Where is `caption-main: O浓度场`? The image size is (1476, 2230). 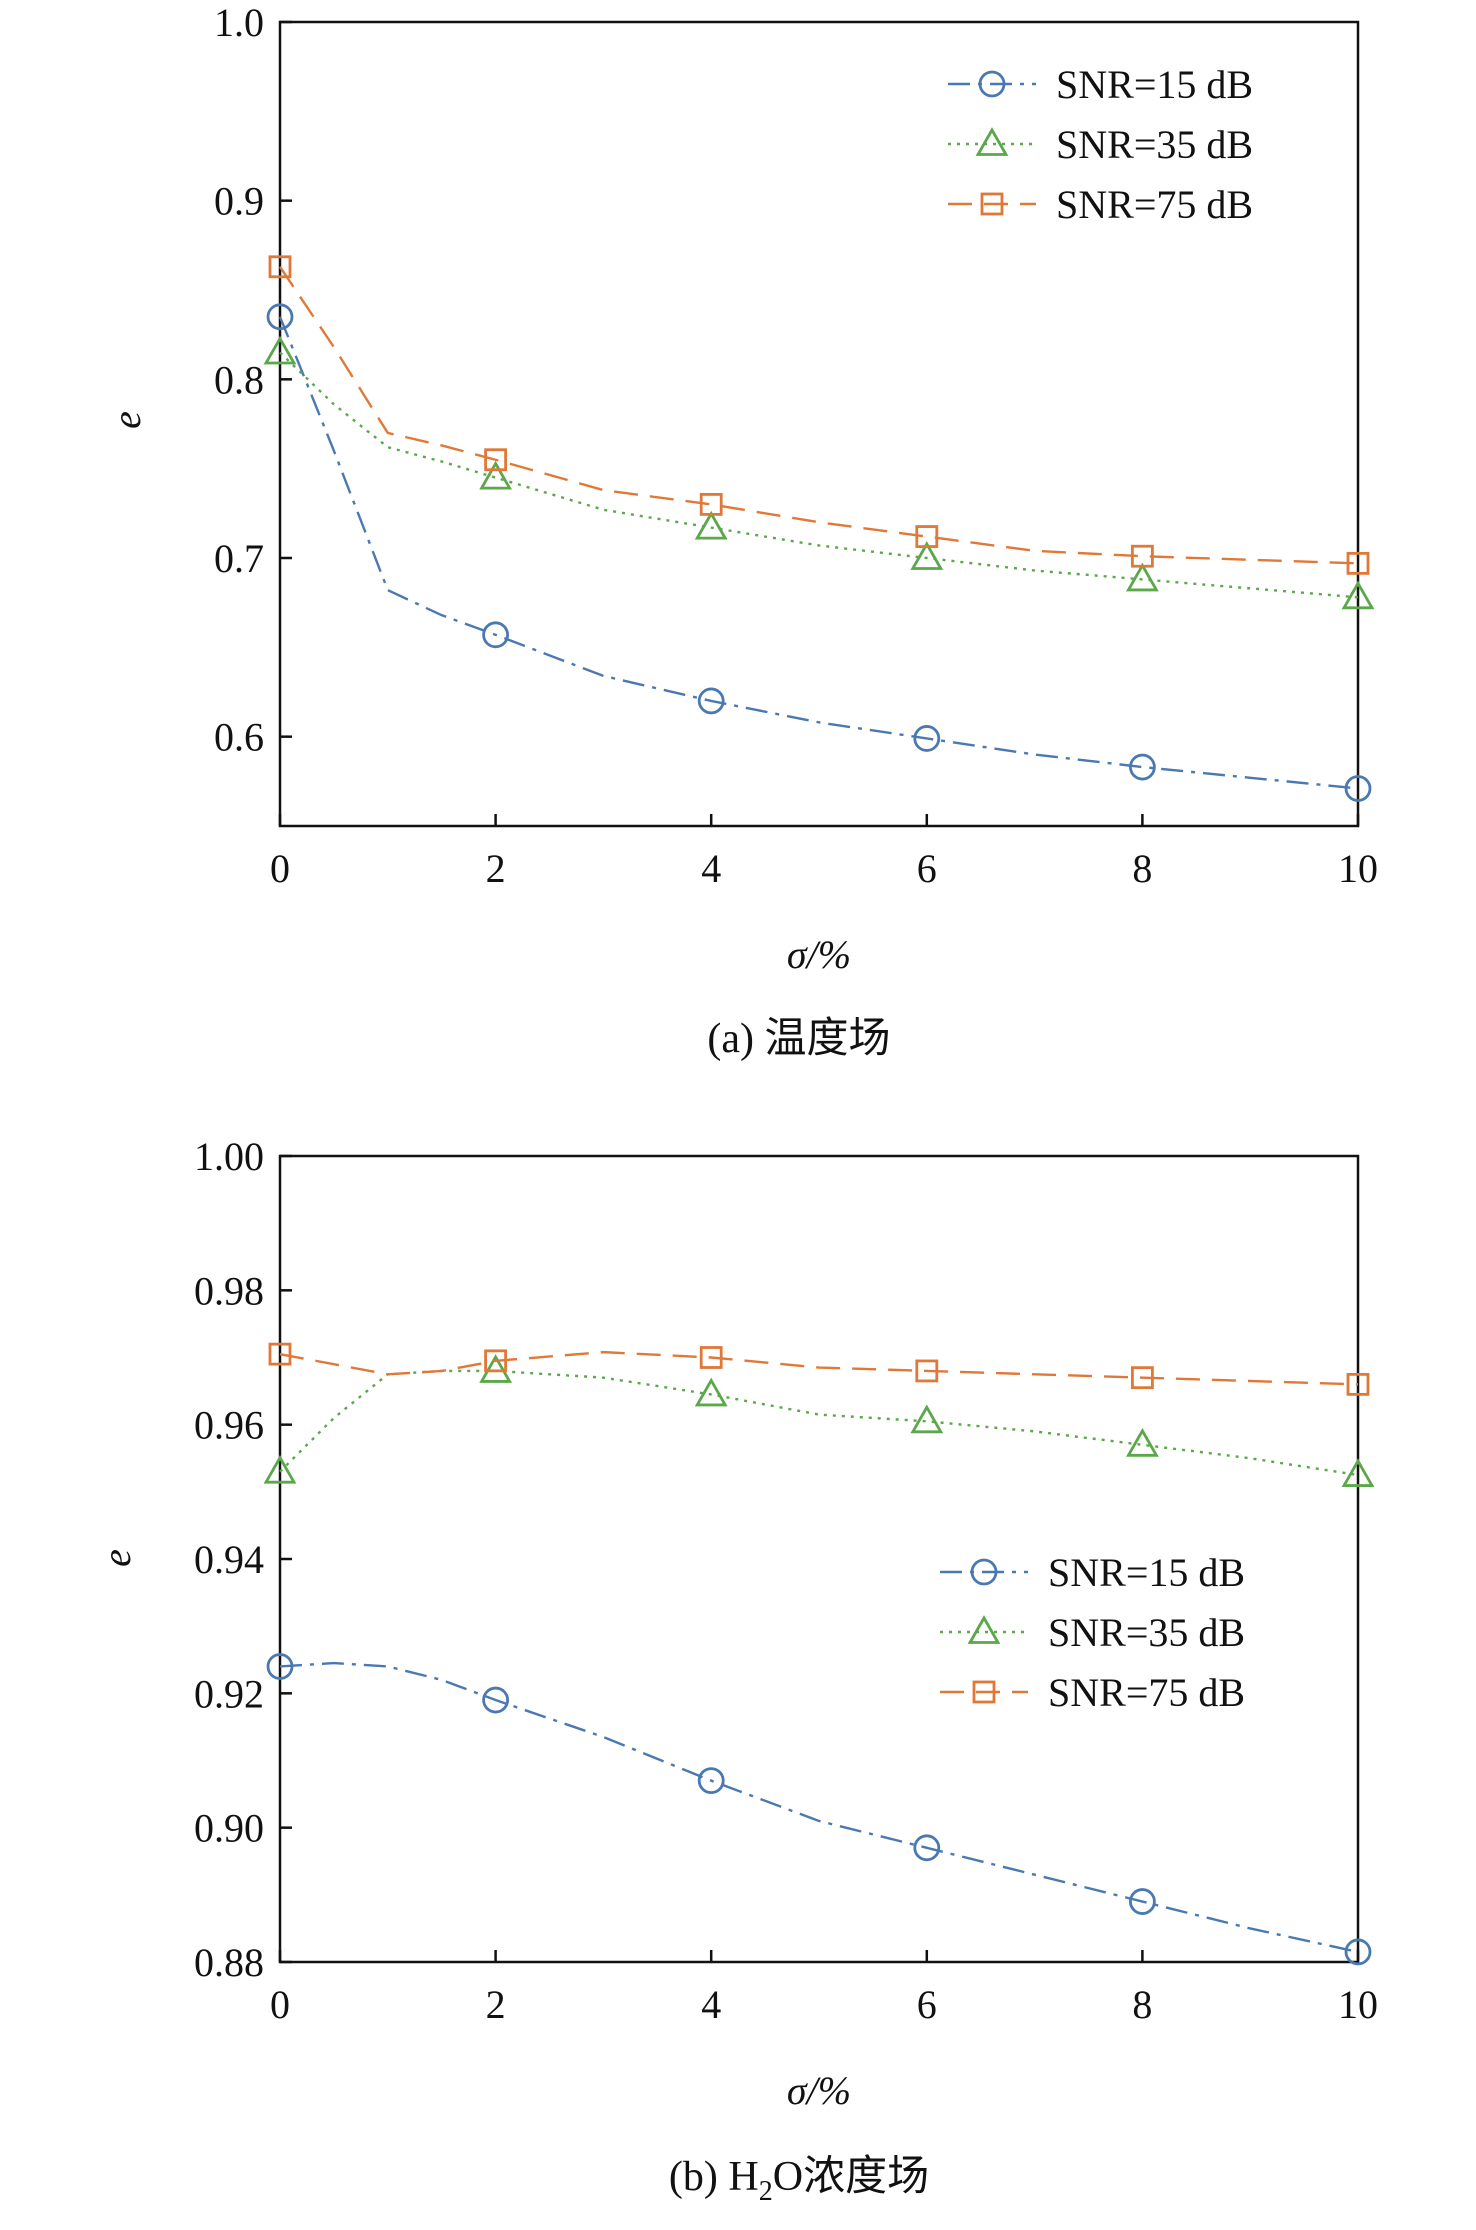 caption-main: O浓度场 is located at coordinates (851, 2177).